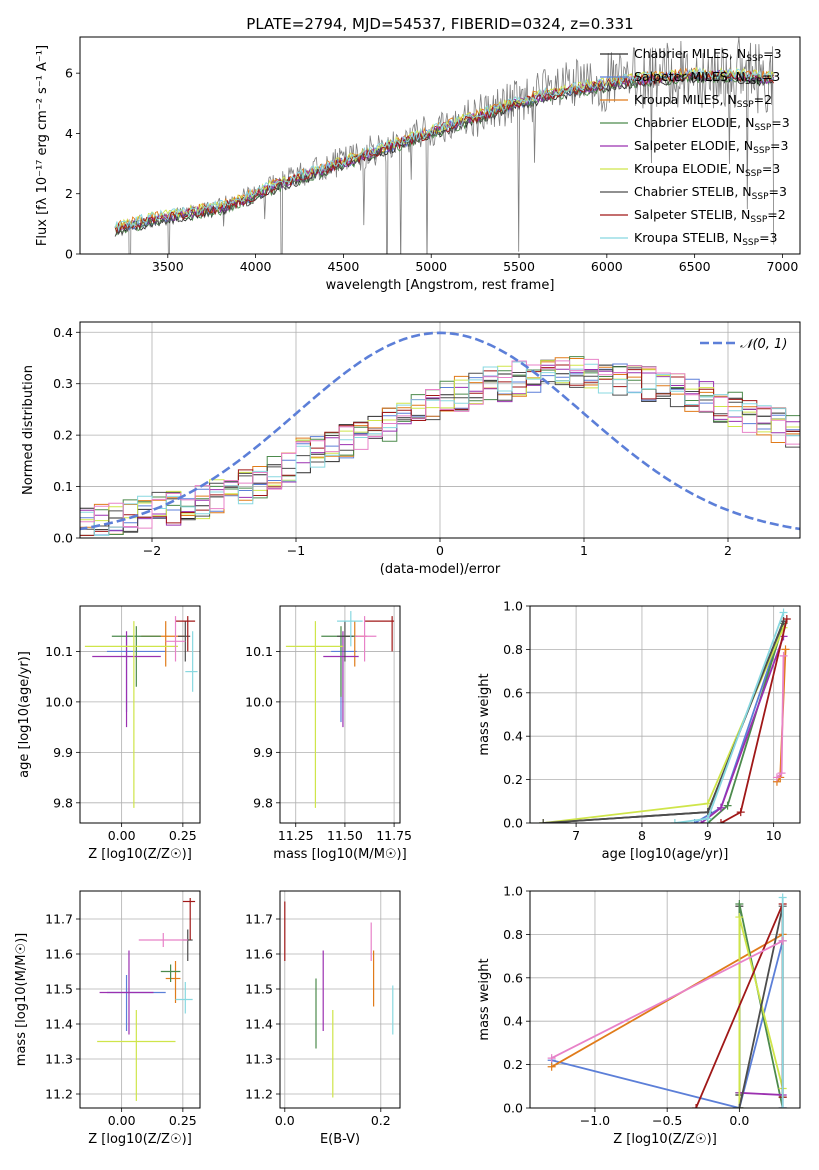 The image size is (819, 1170). What do you see at coordinates (394, 835) in the screenshot?
I see `x-tick-label: 11.75` at bounding box center [394, 835].